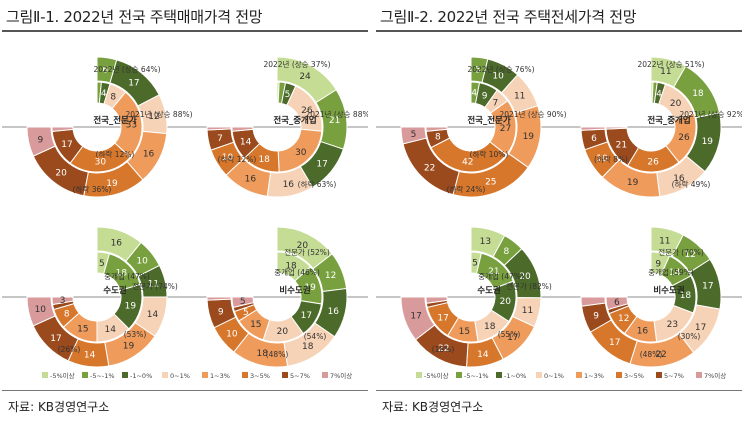 This screenshot has width=745, height=421. Describe the element at coordinates (698, 94) in the screenshot. I see `data-label-0-1: 18` at that location.